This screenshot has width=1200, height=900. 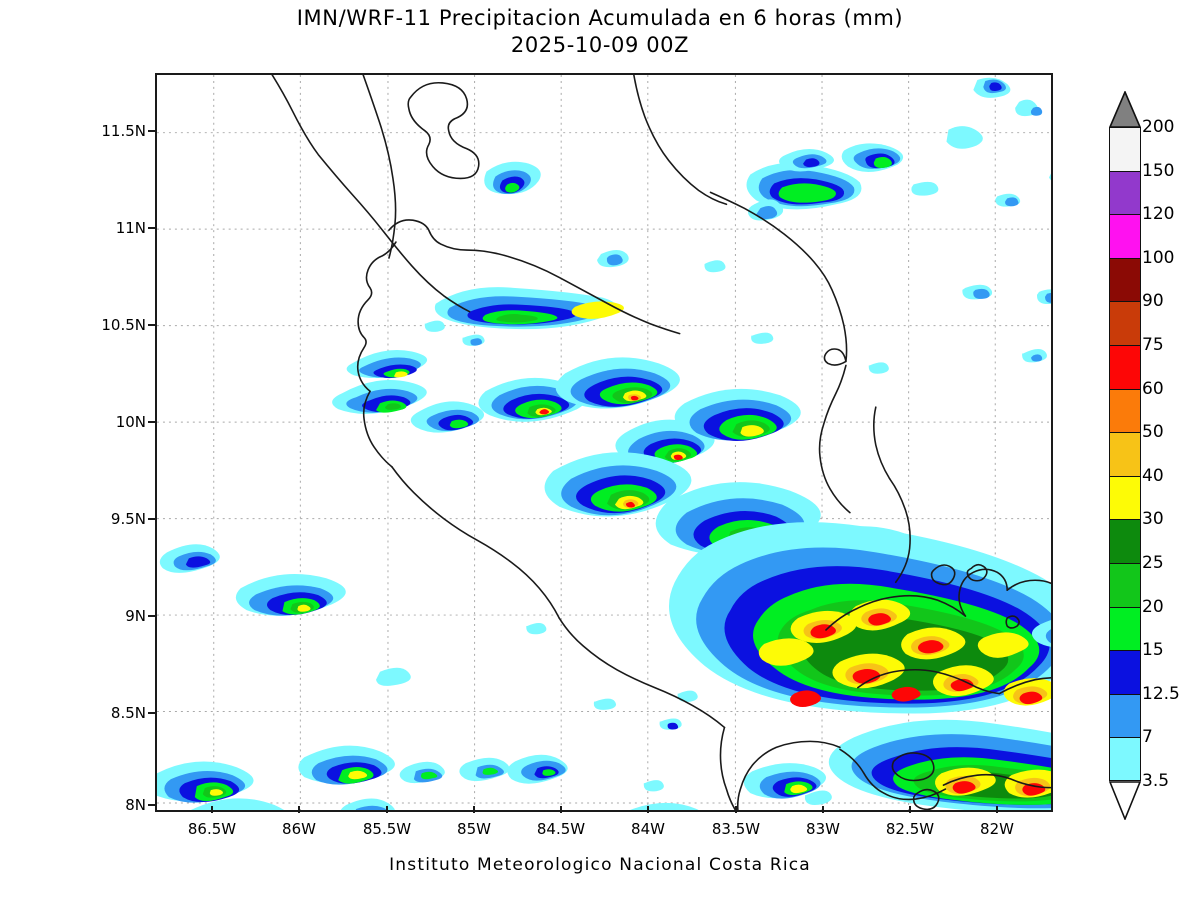 I want to click on x-tick-label: 82W, so click(x=997, y=829).